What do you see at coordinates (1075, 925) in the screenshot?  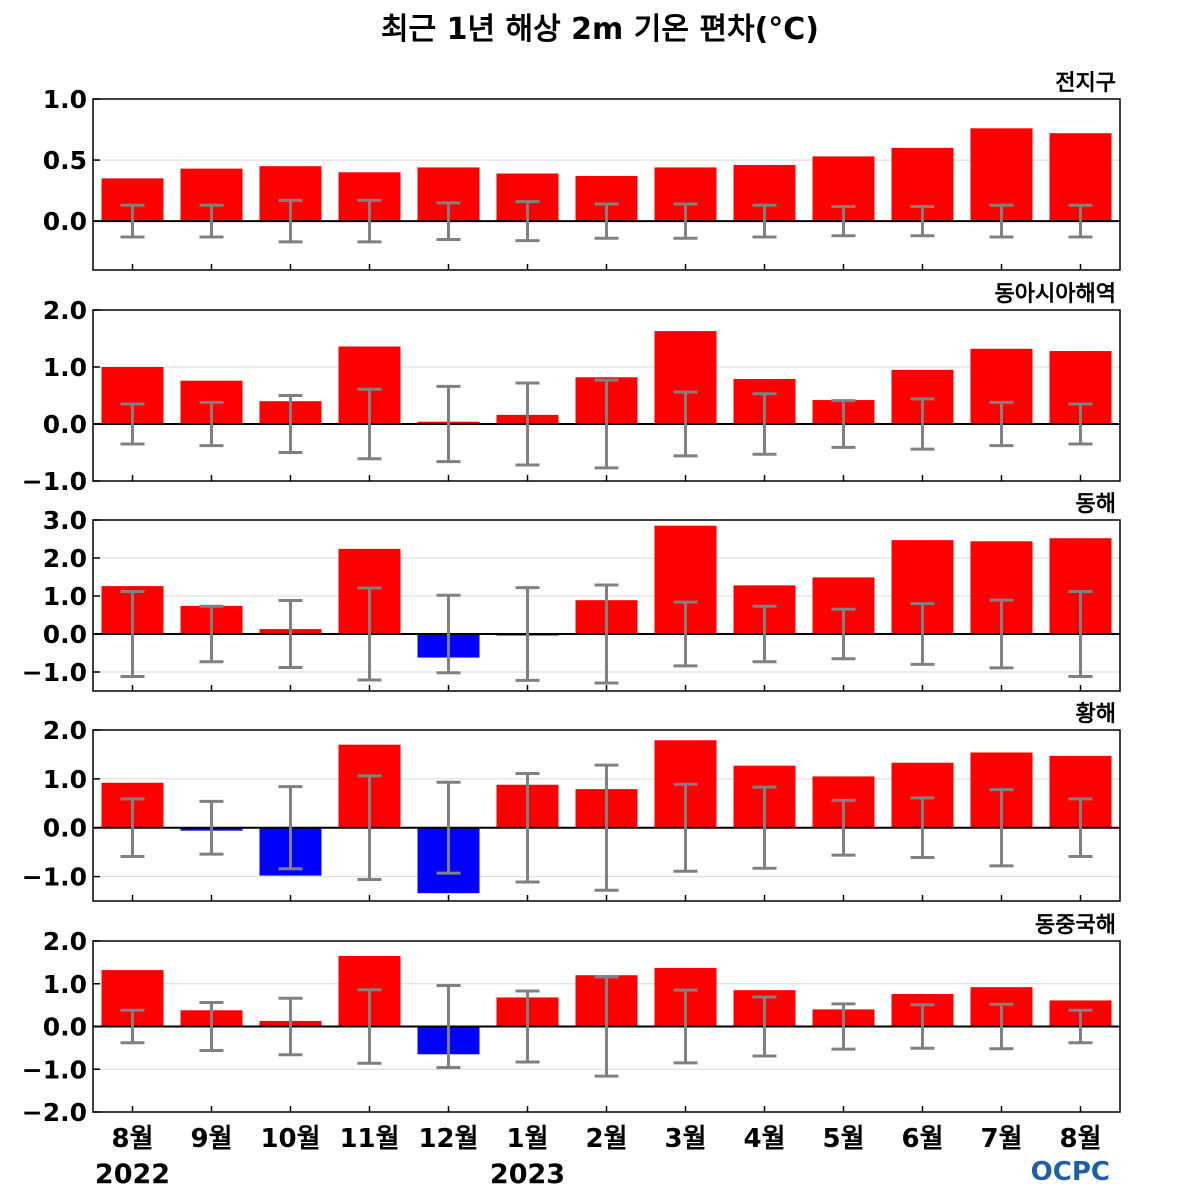 I see `panel-region-label: 동중국해` at bounding box center [1075, 925].